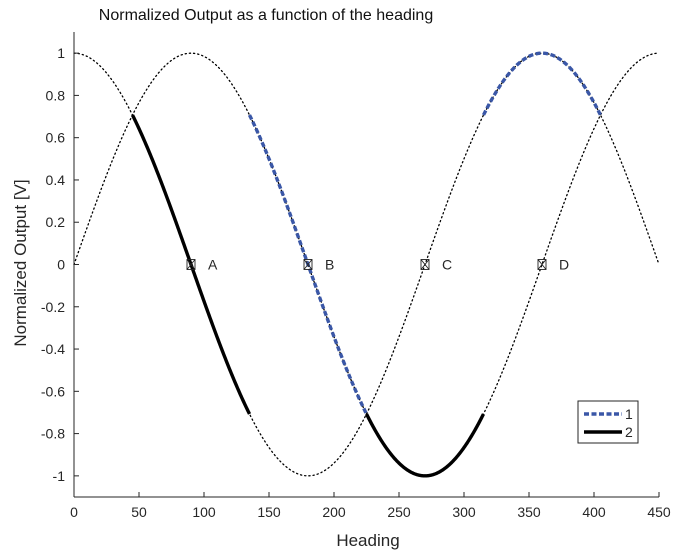  What do you see at coordinates (329, 265) in the screenshot?
I see `annotation-label-B: B` at bounding box center [329, 265].